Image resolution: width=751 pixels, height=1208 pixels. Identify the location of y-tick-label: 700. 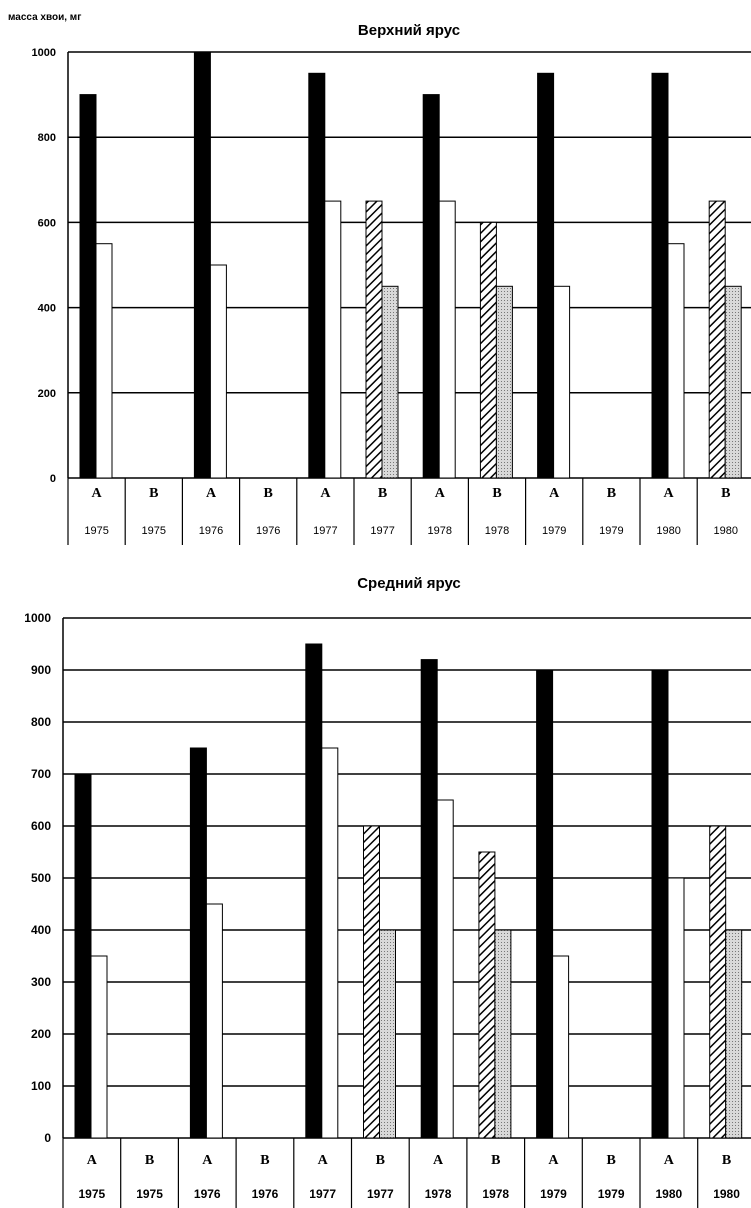
(41, 774).